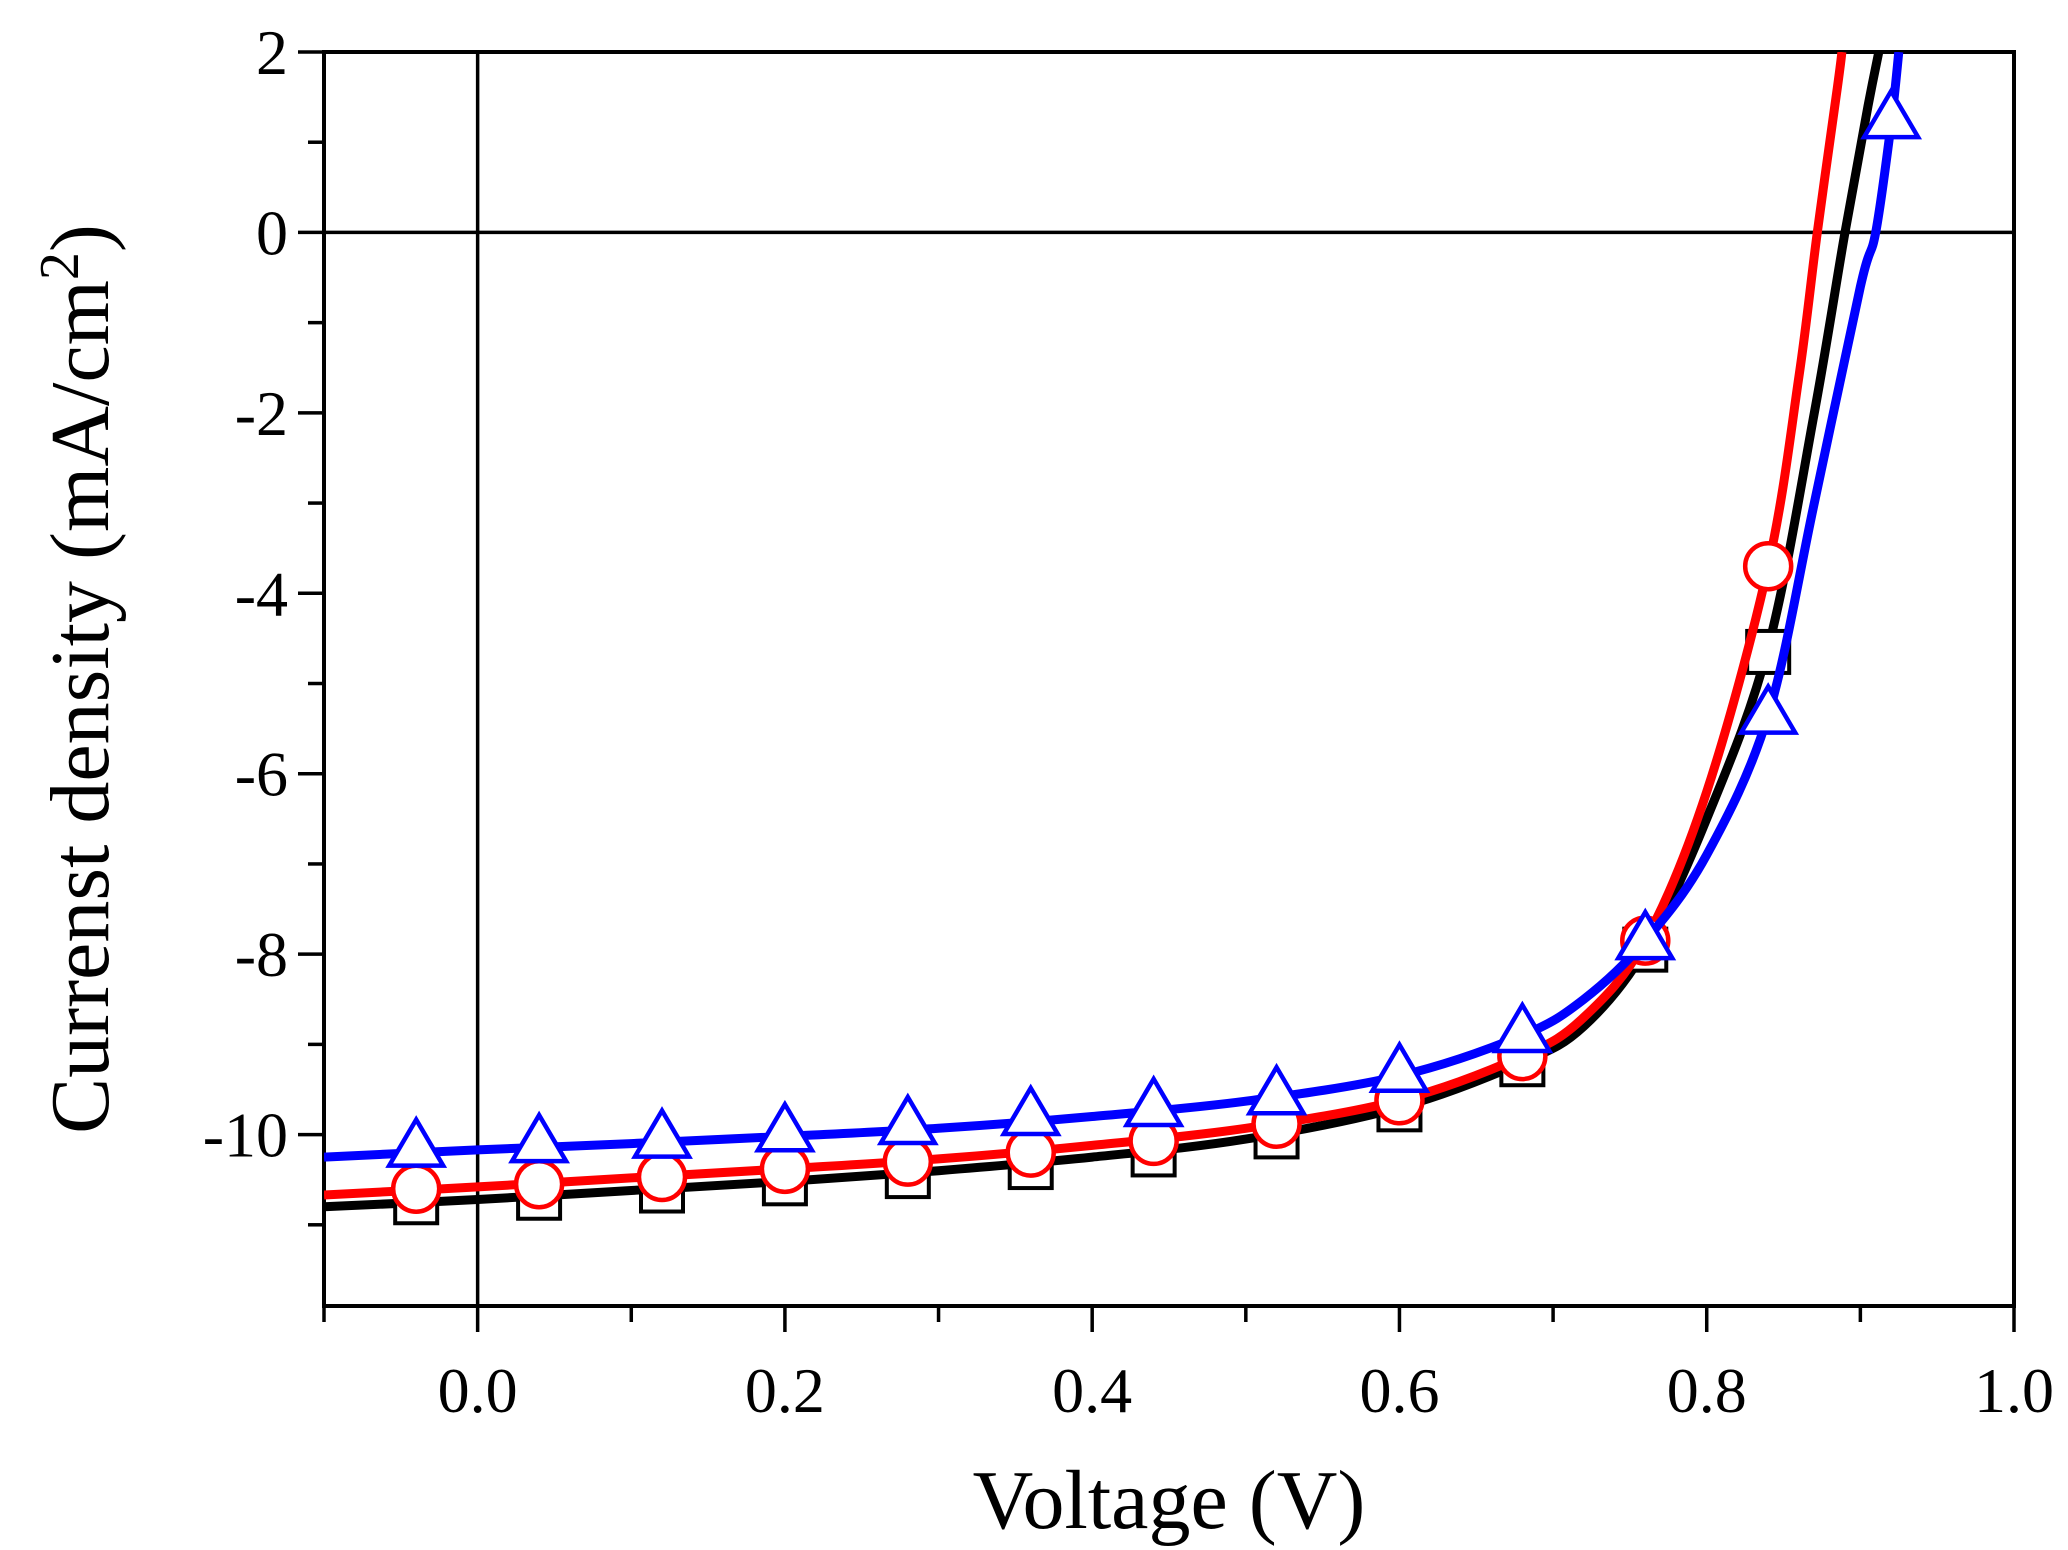 Image resolution: width=2068 pixels, height=1550 pixels. What do you see at coordinates (261, 593) in the screenshot?
I see `y-tick-label: -4` at bounding box center [261, 593].